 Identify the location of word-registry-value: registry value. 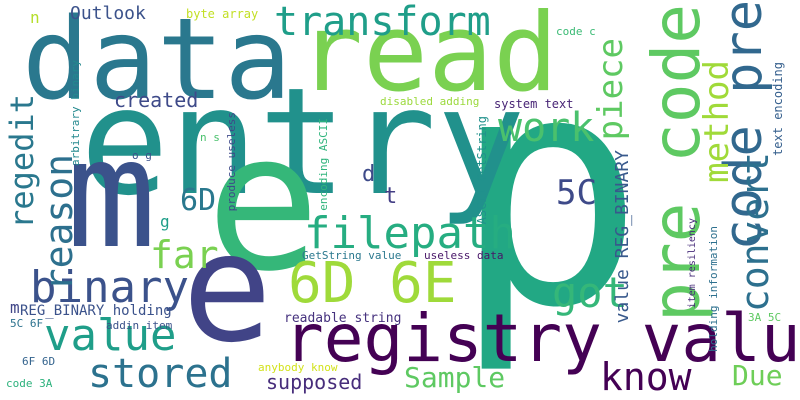
(542, 338).